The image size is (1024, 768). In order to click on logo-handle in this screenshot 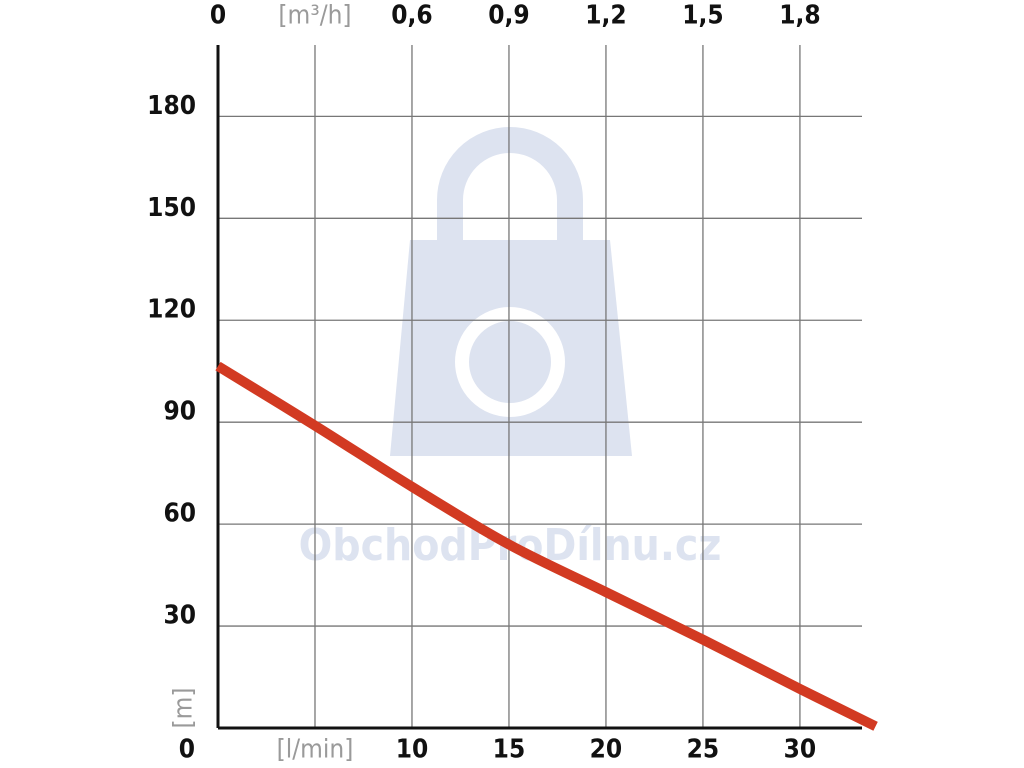, I will do `click(510, 183)`.